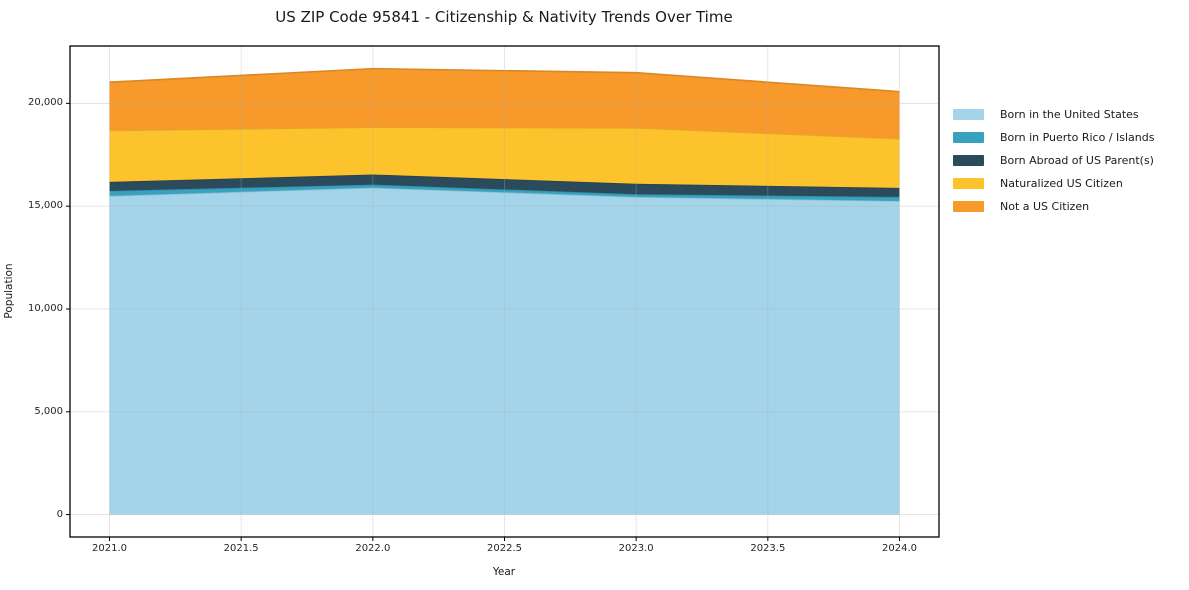 The height and width of the screenshot is (590, 1189). Describe the element at coordinates (1077, 160) in the screenshot. I see `legend-label: Born Abroad of US Parent(s)` at that location.